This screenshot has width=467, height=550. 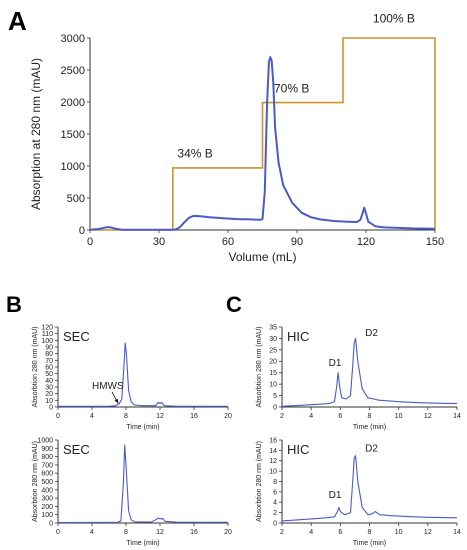 What do you see at coordinates (47, 327) in the screenshot?
I see `y-tick-label: 120` at bounding box center [47, 327].